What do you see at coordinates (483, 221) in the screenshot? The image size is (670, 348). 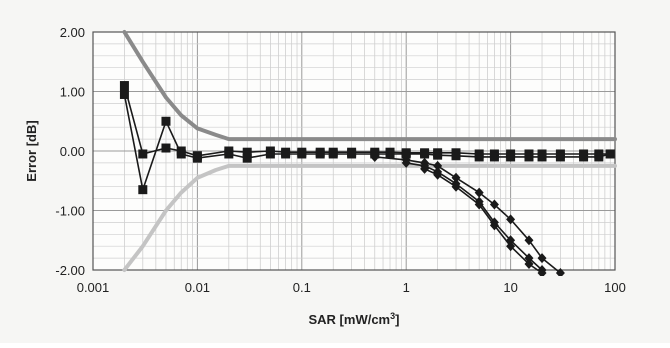 I see `series-5-line` at bounding box center [483, 221].